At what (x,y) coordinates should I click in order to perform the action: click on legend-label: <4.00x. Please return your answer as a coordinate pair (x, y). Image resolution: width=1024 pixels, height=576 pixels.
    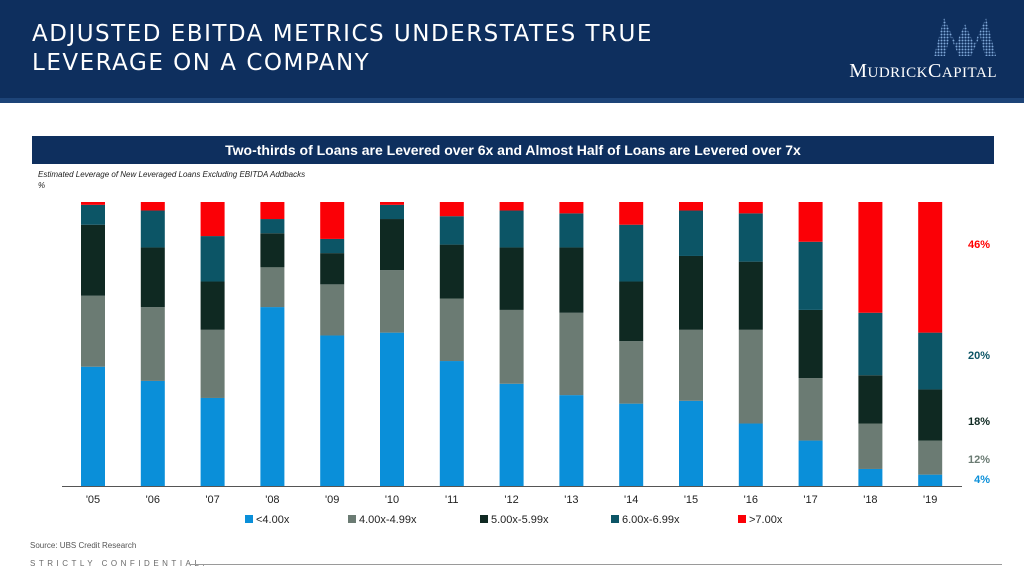
    Looking at the image, I should click on (273, 520).